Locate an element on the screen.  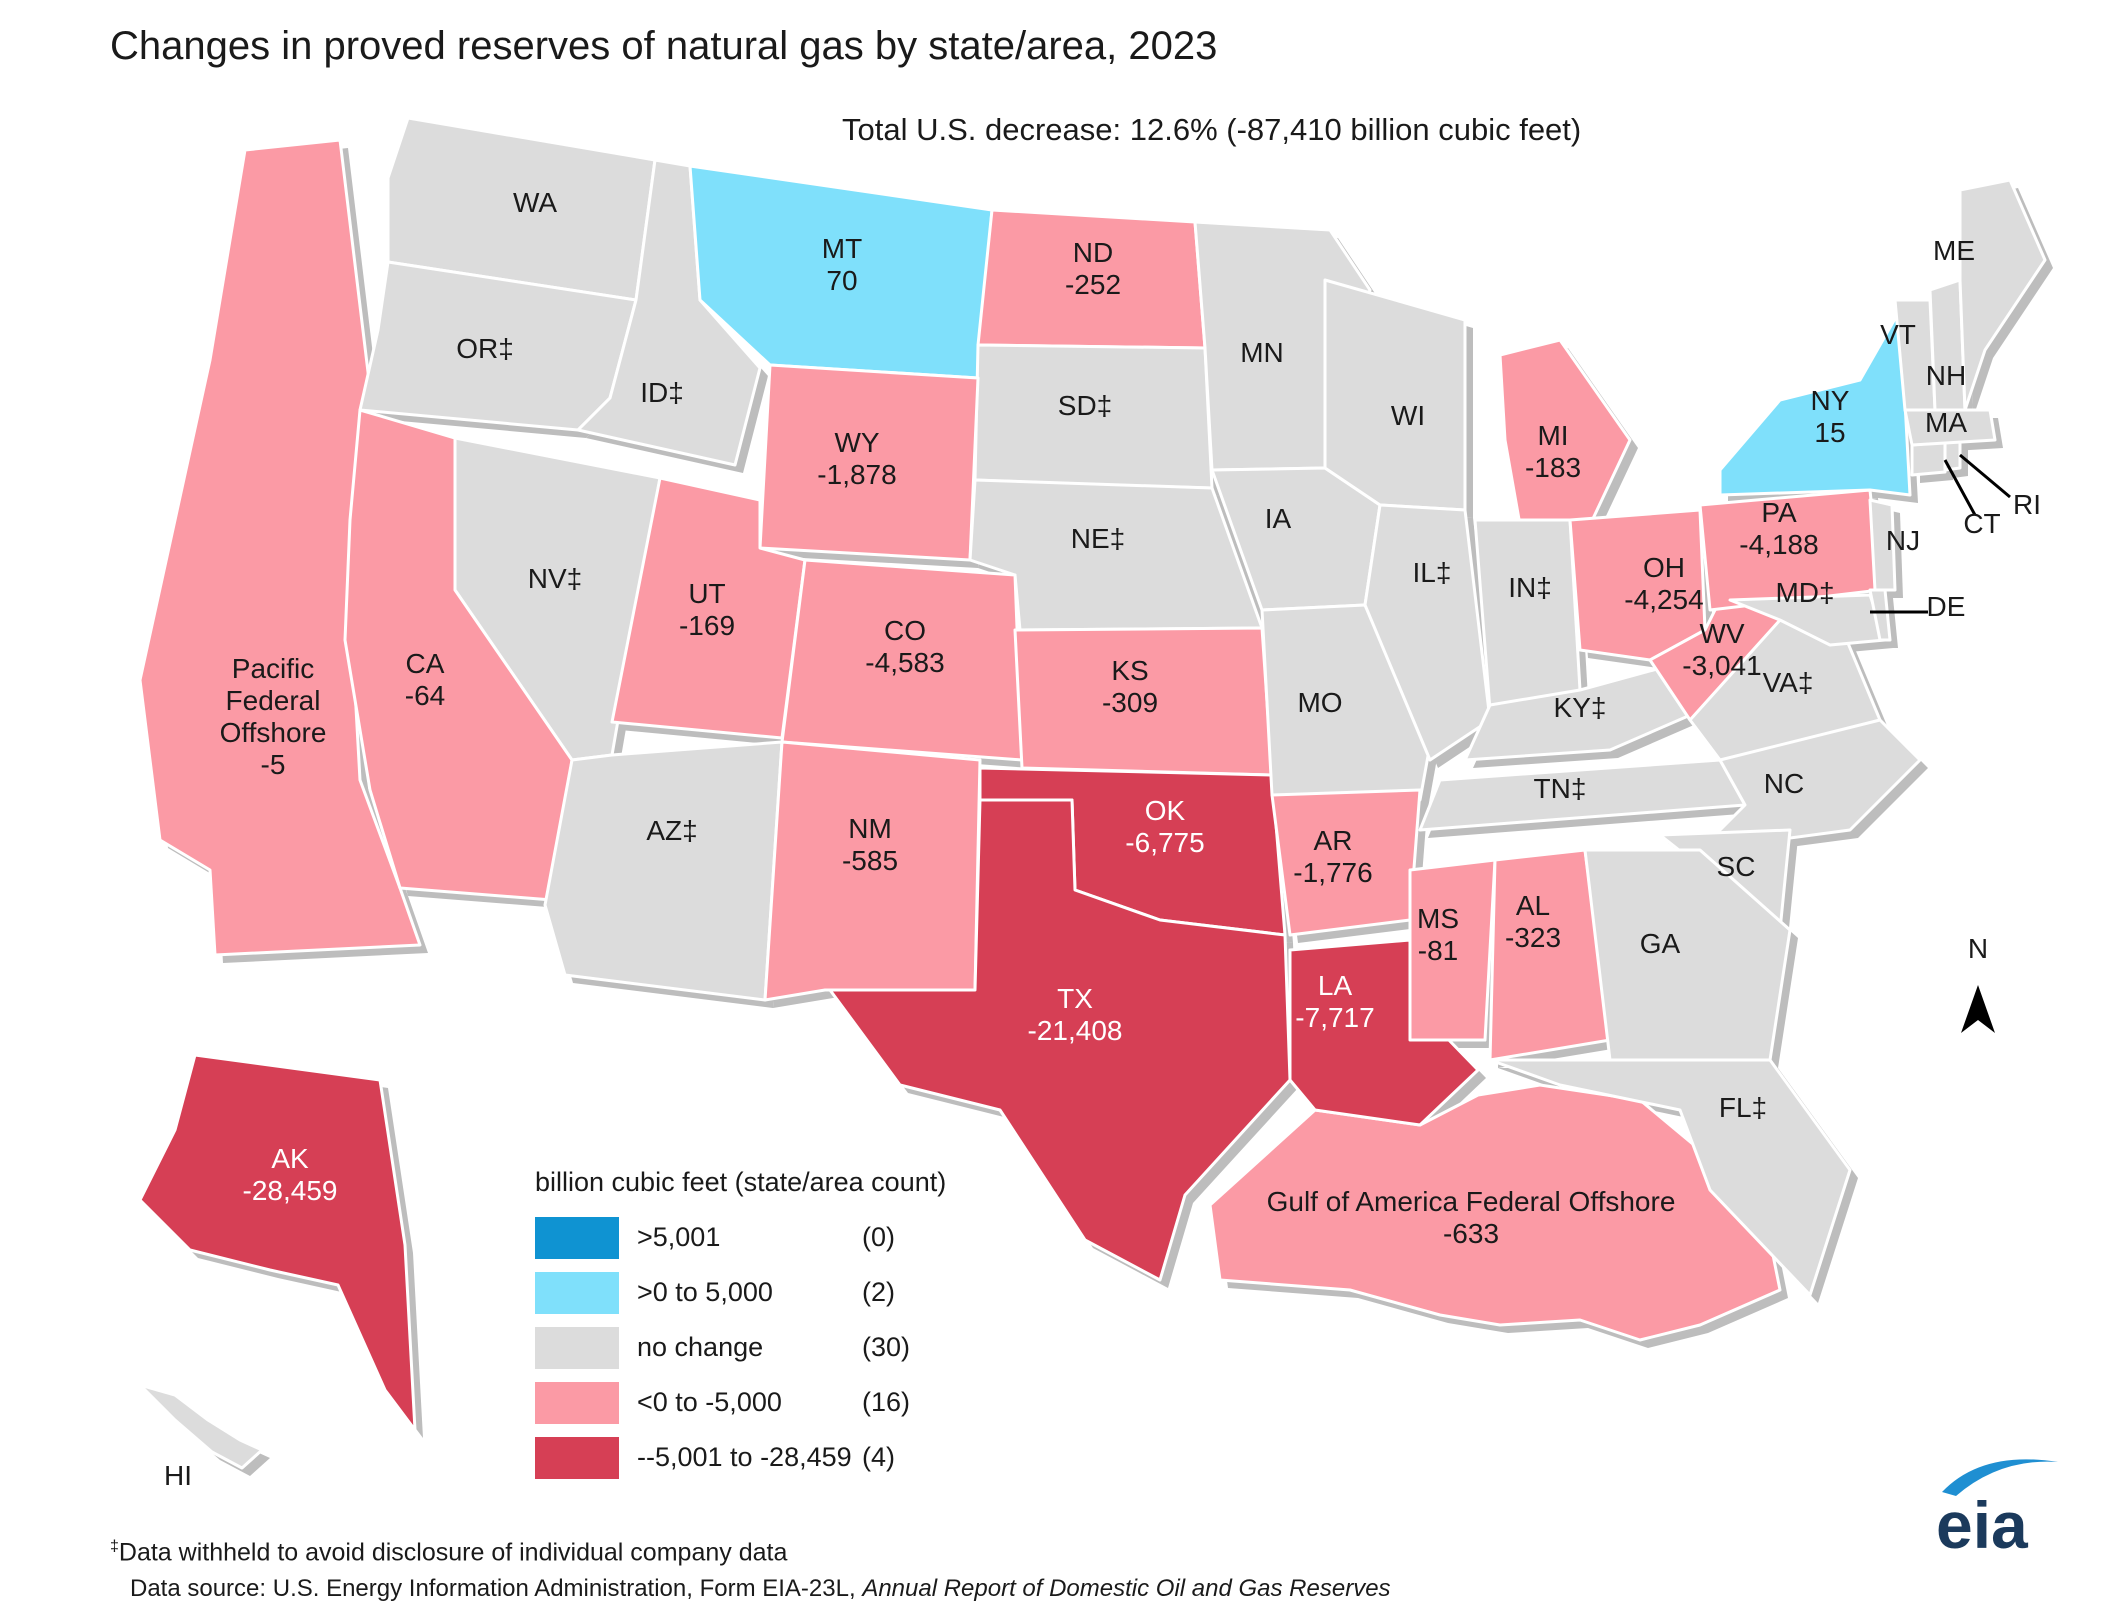
legend-count: (16) is located at coordinates (886, 1402).